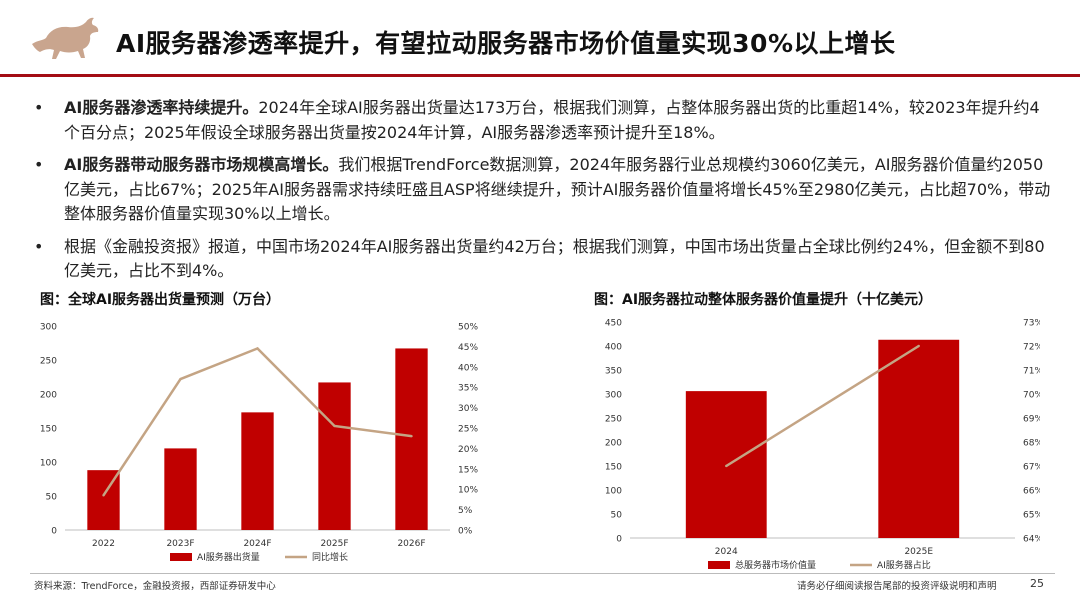 The width and height of the screenshot is (1080, 608). I want to click on source-note: 资料来源：TrendForce，金融投资报，西部证券研发中心, so click(155, 586).